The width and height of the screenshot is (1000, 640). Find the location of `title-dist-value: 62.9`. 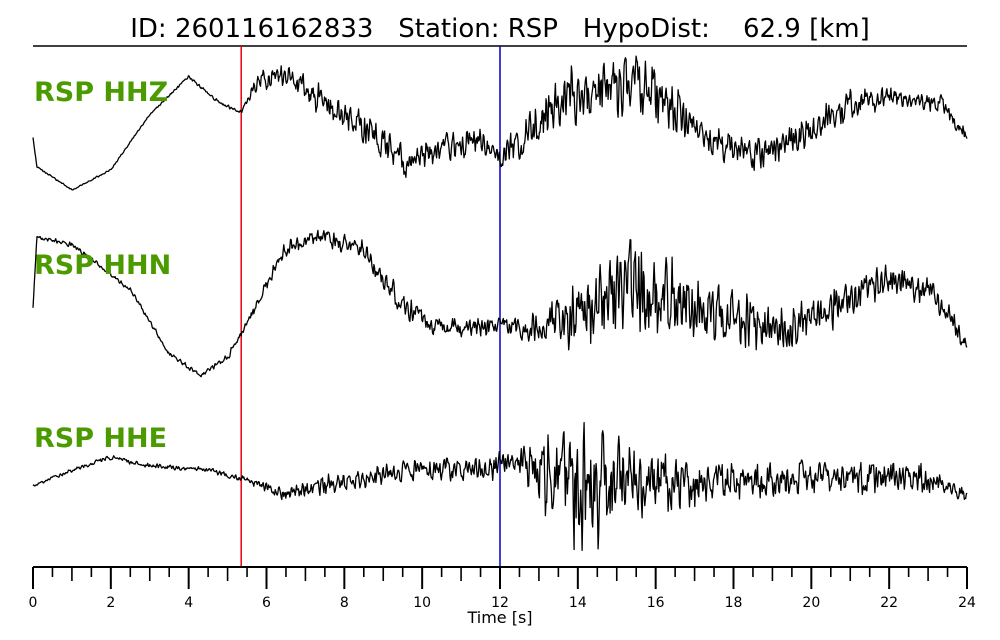

title-dist-value: 62.9 is located at coordinates (772, 29).